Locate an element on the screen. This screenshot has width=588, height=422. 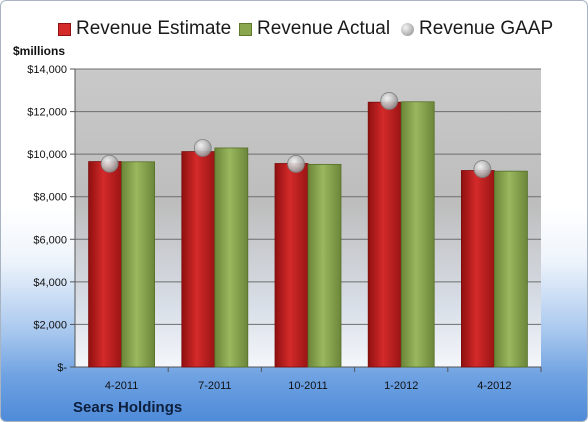
legend-item-revenue-actual: Revenue Actual is located at coordinates (314, 29).